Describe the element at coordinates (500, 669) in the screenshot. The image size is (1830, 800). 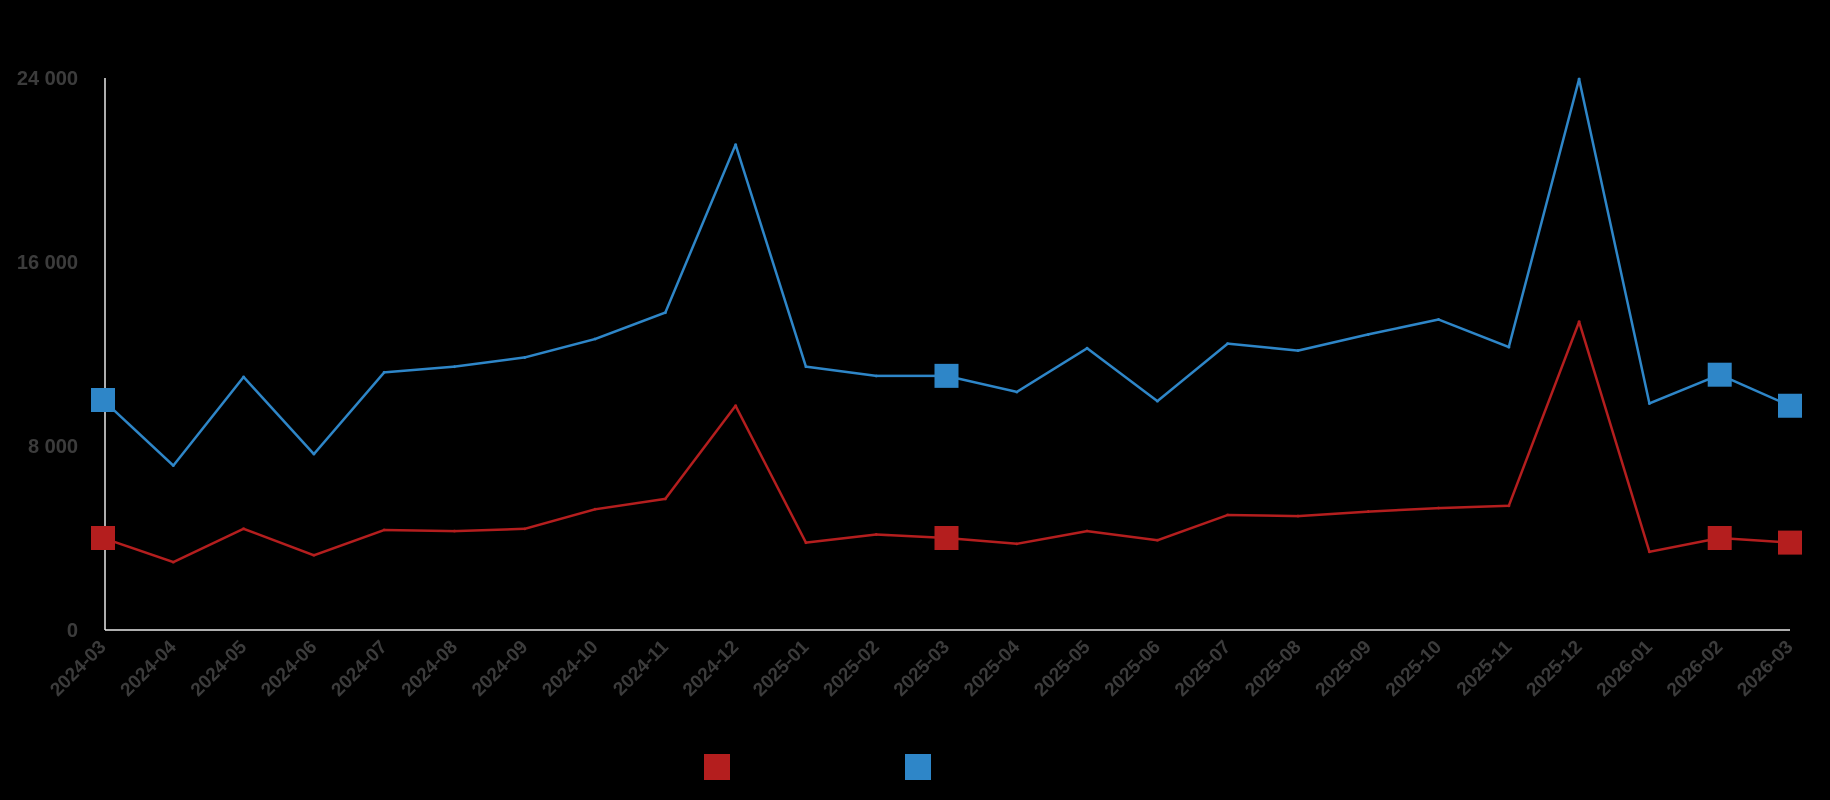
I see `x-tick-label: 2024-09` at that location.